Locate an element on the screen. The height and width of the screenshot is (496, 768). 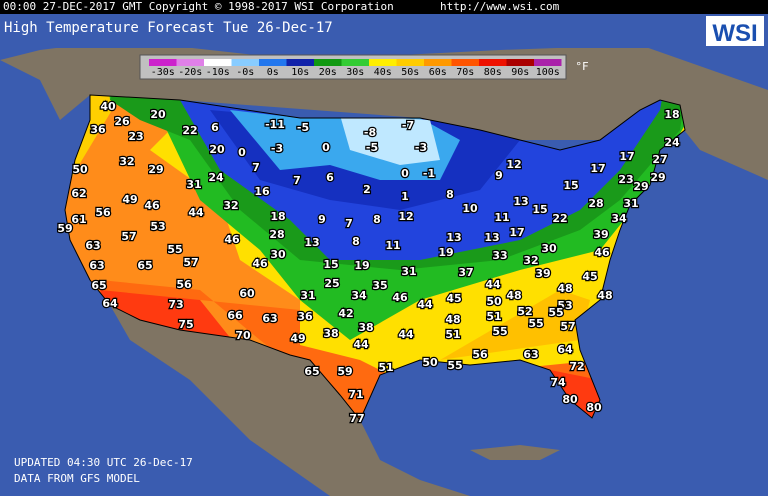
temperature-label: -1 is located at coordinates (429, 173).